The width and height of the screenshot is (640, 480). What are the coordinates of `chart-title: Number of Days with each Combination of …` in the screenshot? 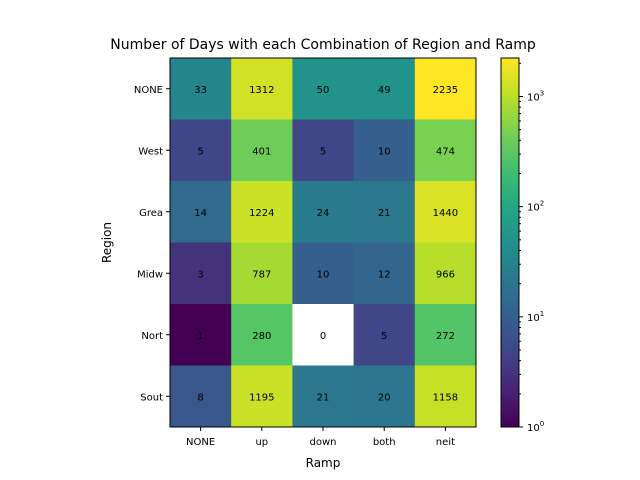 It's located at (323, 45).